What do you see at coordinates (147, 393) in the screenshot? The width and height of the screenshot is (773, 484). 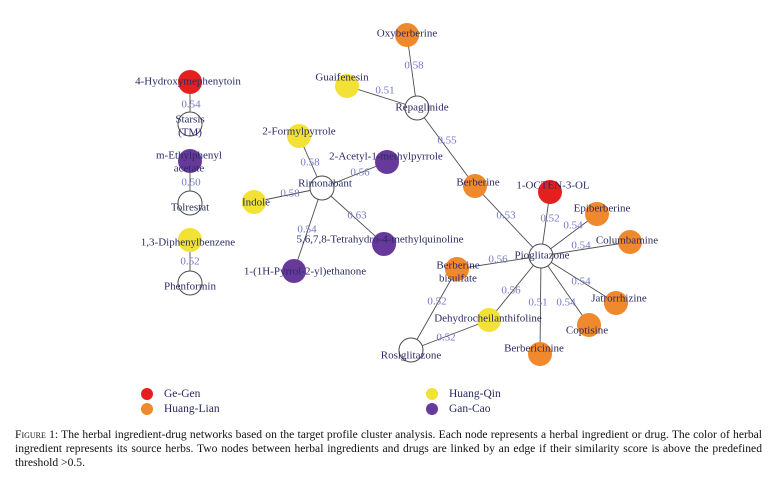 I see `gegen-swatch-icon` at bounding box center [147, 393].